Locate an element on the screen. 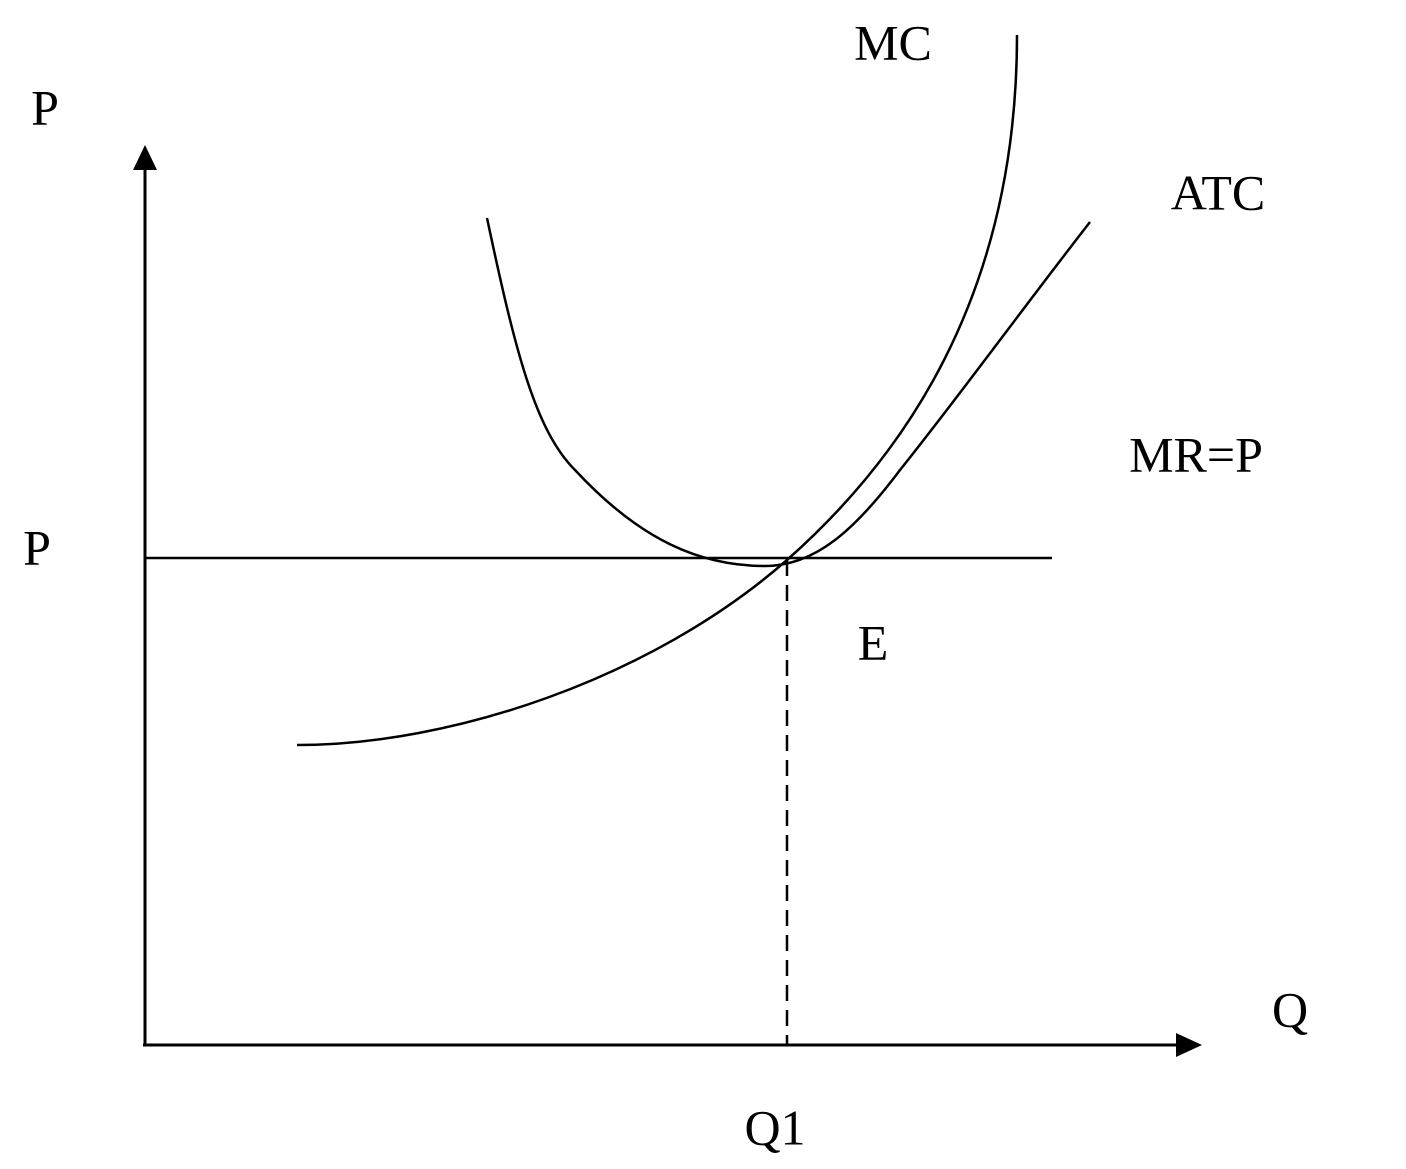 This screenshot has width=1406, height=1169. mc-label: MC is located at coordinates (893, 42).